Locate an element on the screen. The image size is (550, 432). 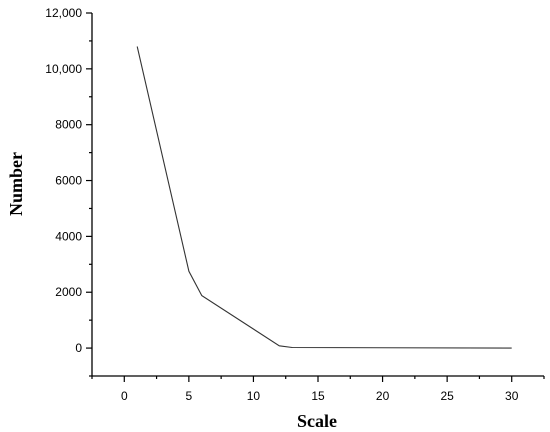
y-ticks: 0 2000 4000 6000 8000 10,000 12,000 is located at coordinates (68, 191).